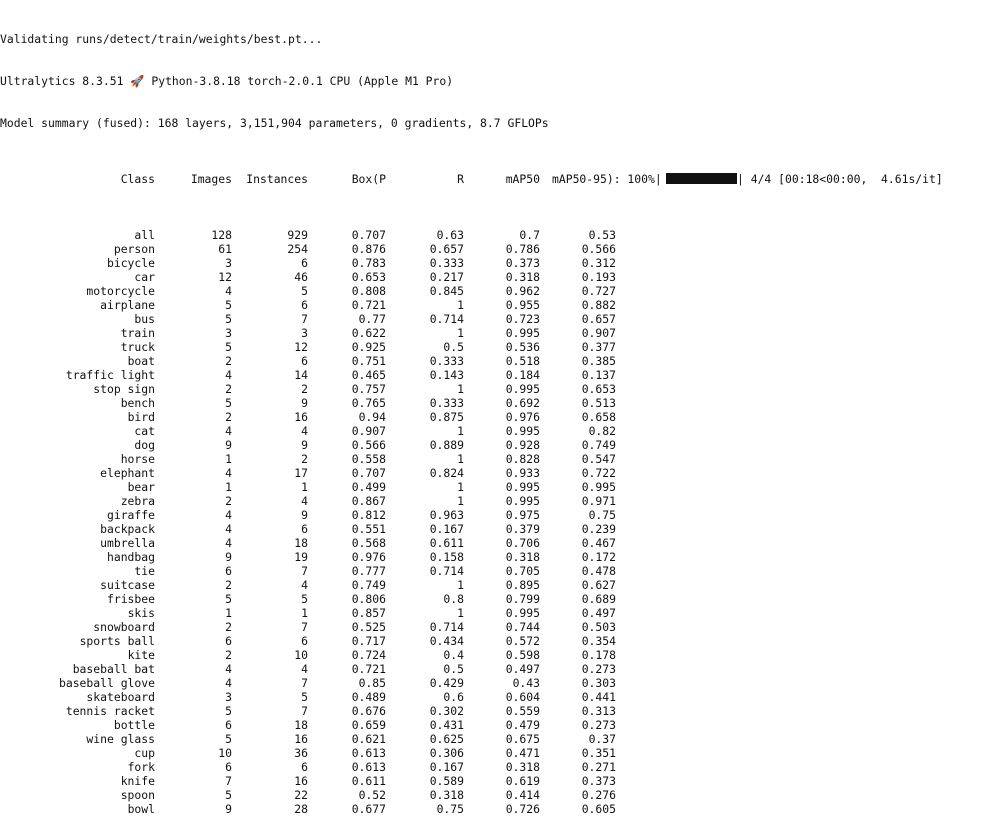 The image size is (989, 830). Describe the element at coordinates (446, 249) in the screenshot. I see `cell-r: 0.657` at that location.